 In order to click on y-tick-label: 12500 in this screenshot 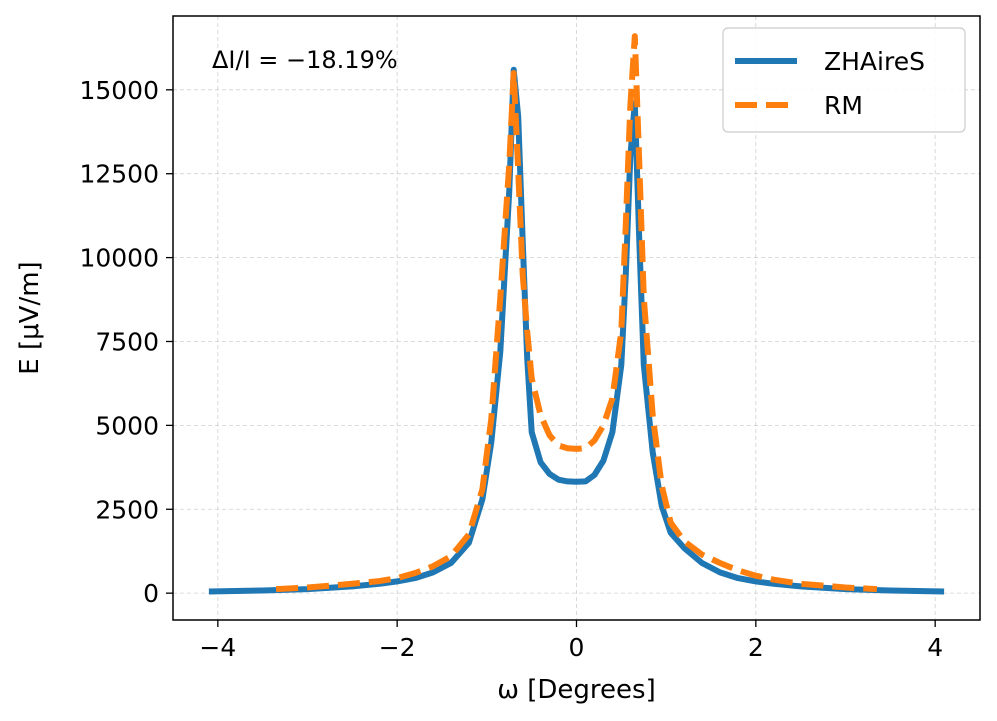, I will do `click(119, 174)`.